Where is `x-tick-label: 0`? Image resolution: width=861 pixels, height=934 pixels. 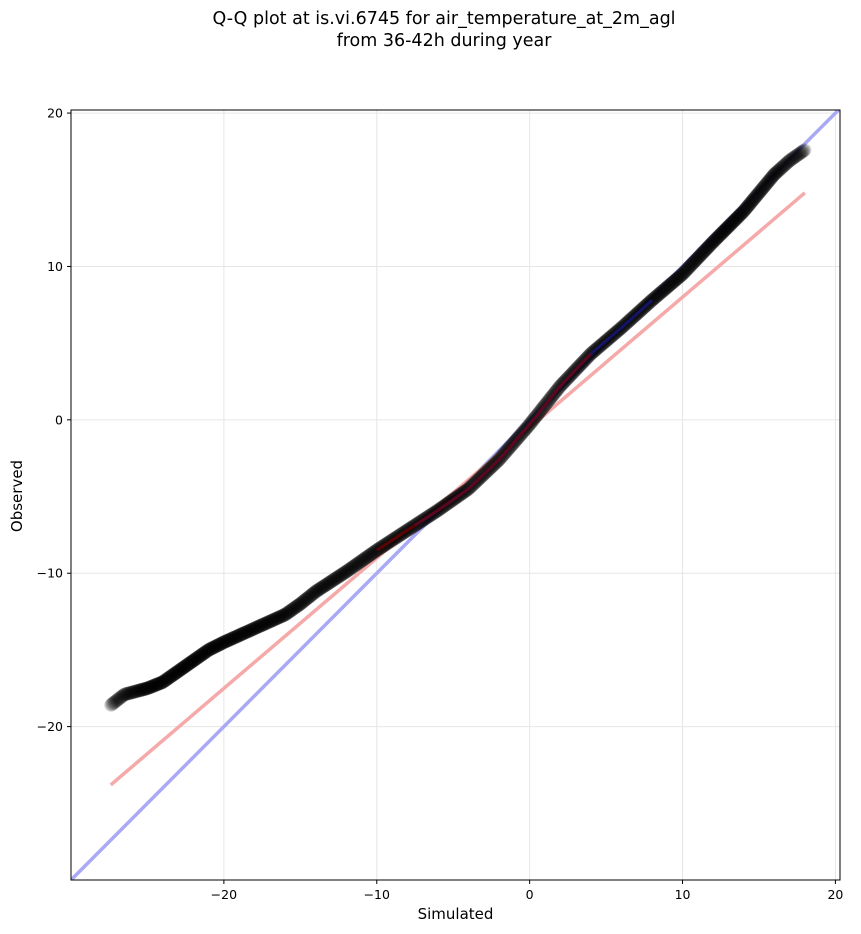 x-tick-label: 0 is located at coordinates (530, 894).